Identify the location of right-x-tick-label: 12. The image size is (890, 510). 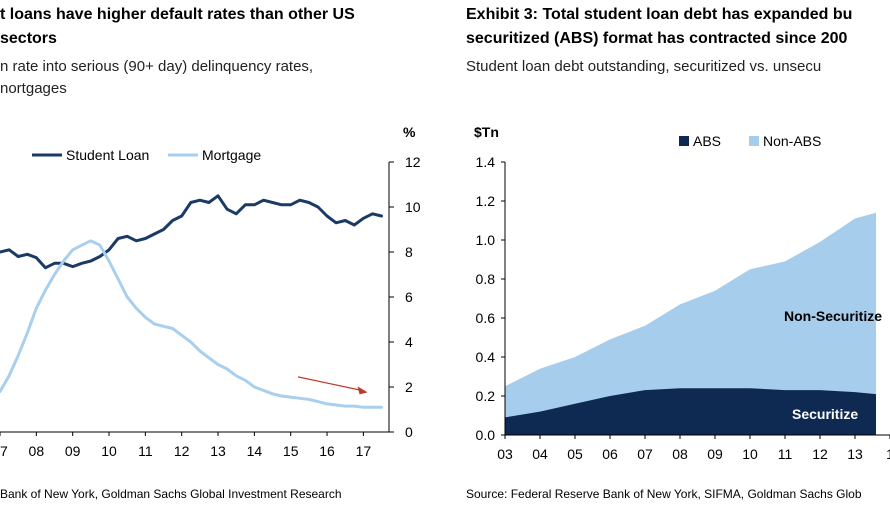
(820, 454).